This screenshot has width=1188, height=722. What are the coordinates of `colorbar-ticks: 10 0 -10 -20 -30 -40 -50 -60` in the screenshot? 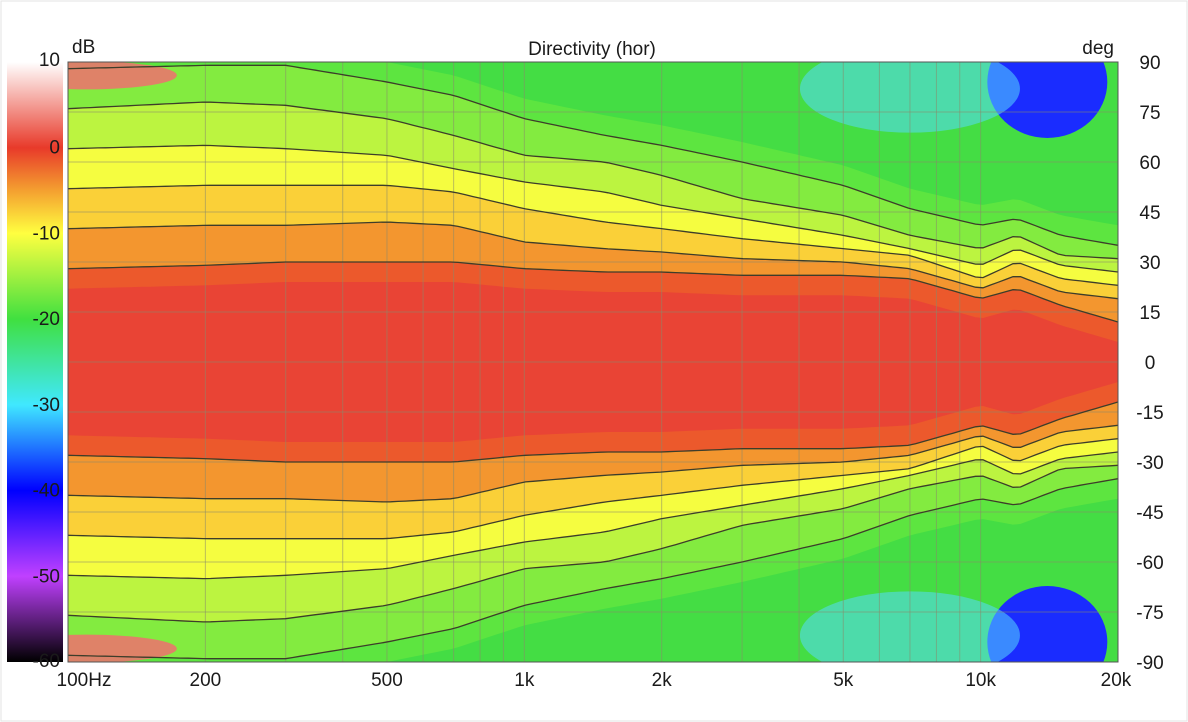 It's located at (46, 361).